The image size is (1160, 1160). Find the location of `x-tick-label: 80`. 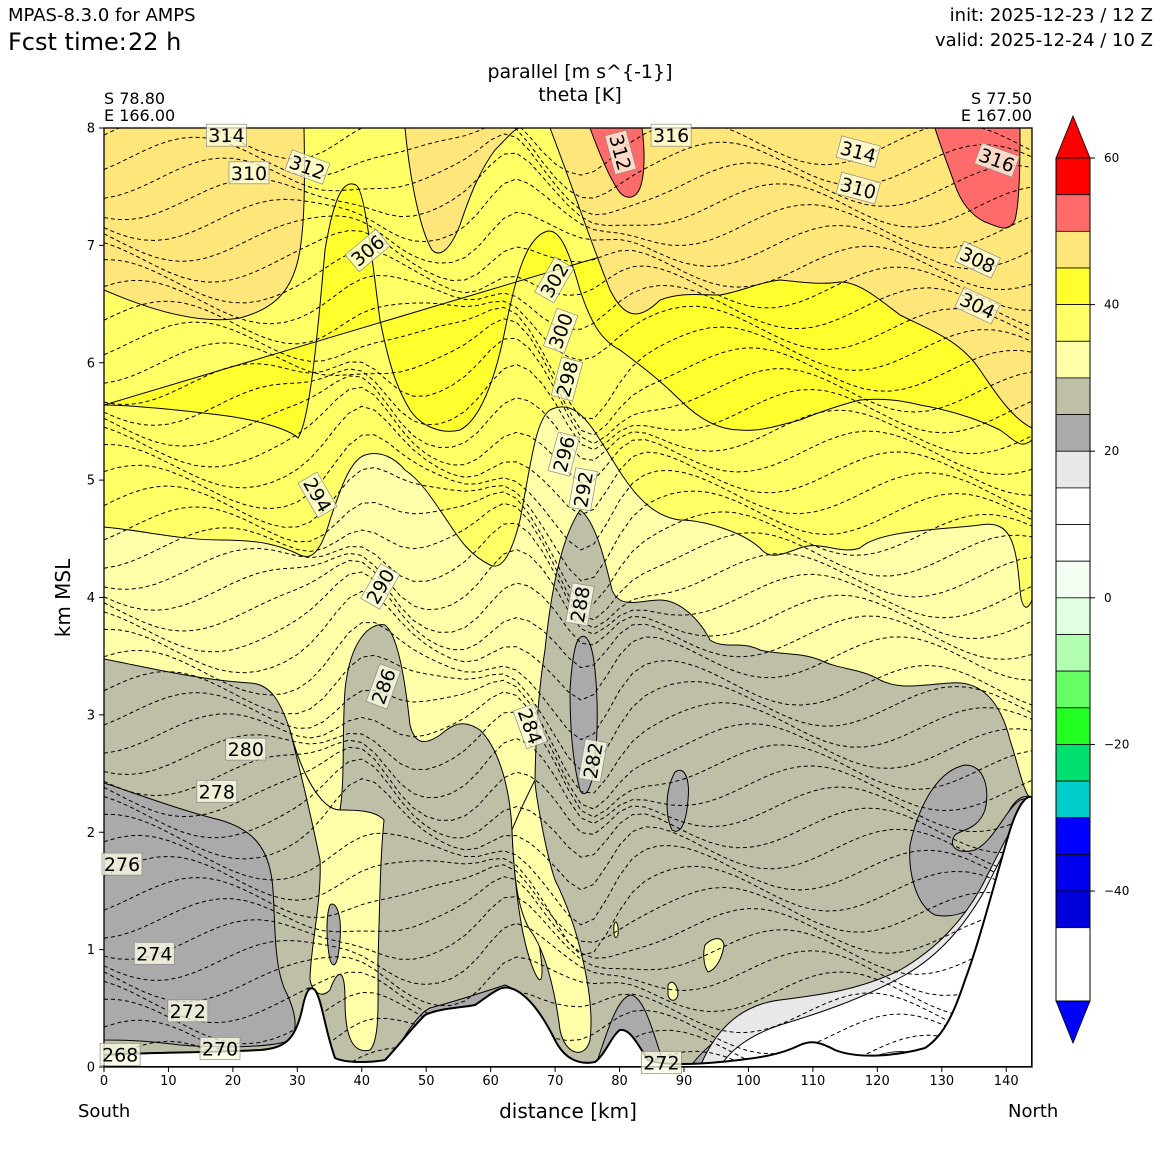

x-tick-label: 80 is located at coordinates (619, 1081).